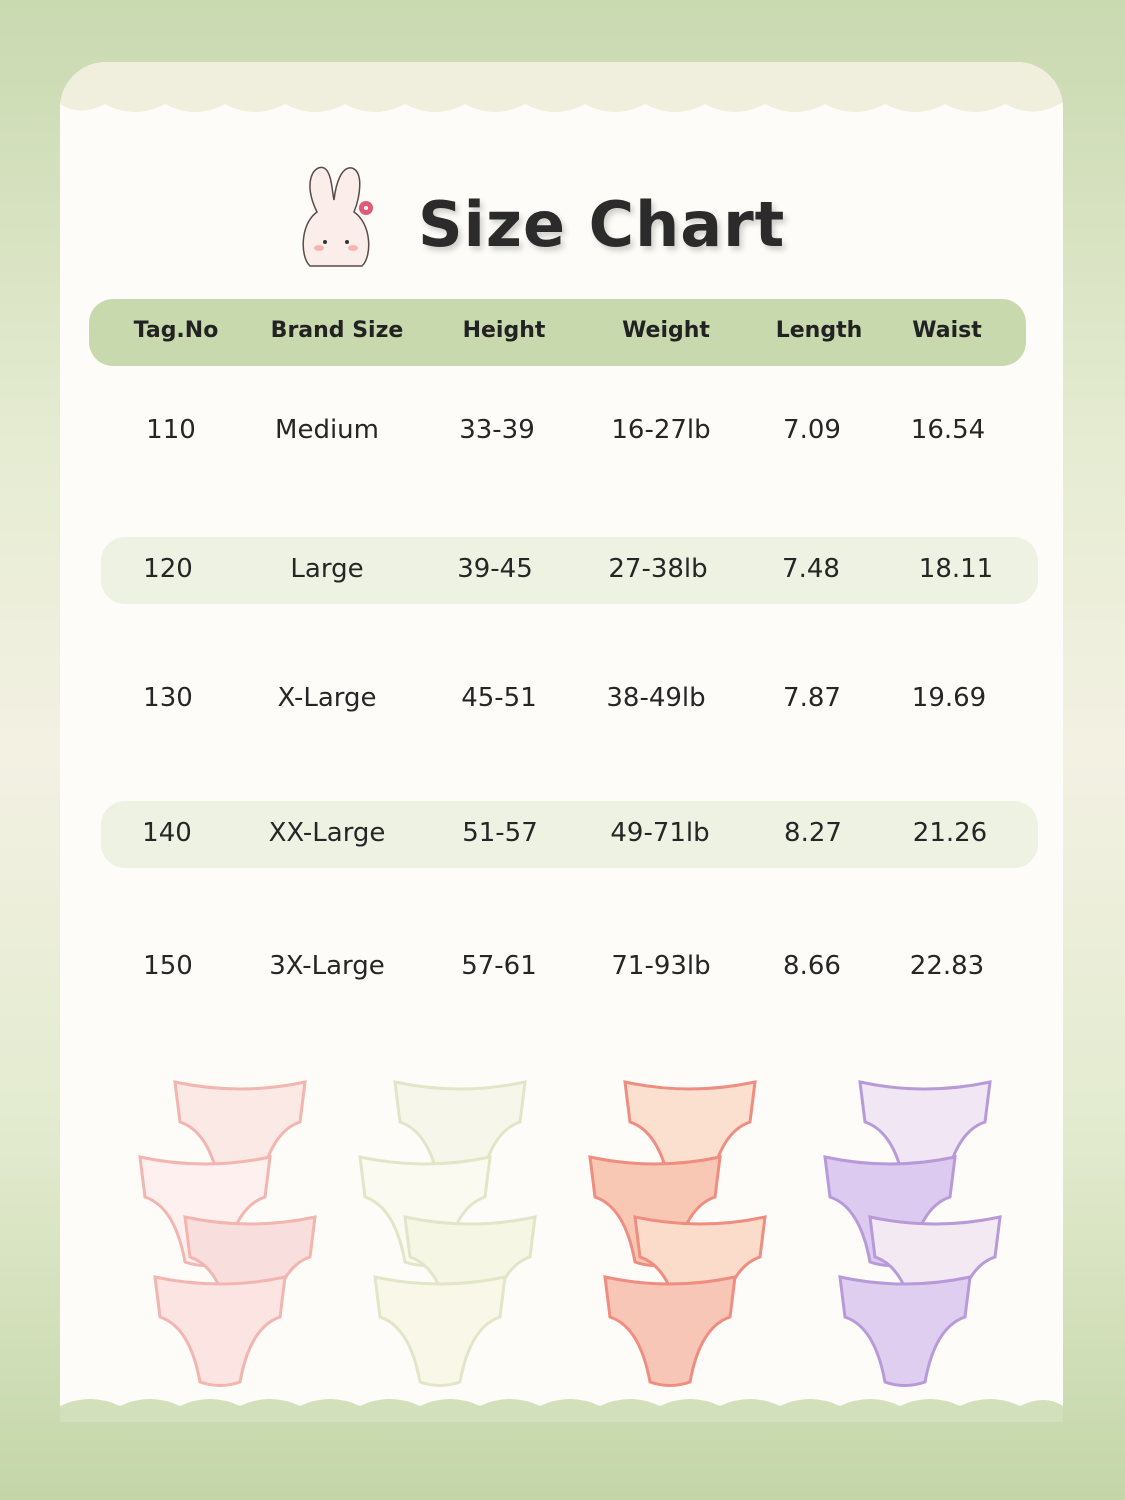 The height and width of the screenshot is (1500, 1125). I want to click on cell-weight: 38-49lb, so click(656, 698).